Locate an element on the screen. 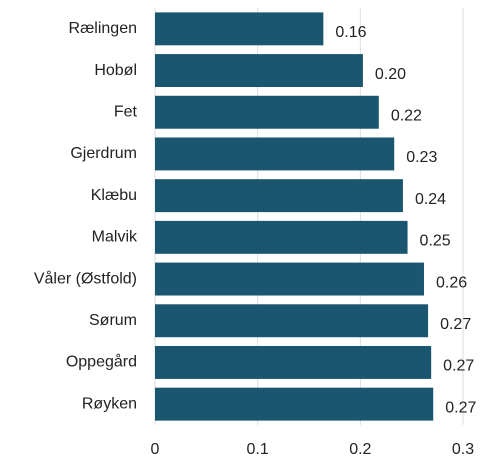 The height and width of the screenshot is (462, 486). y-tick-label: Sørum is located at coordinates (113, 320).